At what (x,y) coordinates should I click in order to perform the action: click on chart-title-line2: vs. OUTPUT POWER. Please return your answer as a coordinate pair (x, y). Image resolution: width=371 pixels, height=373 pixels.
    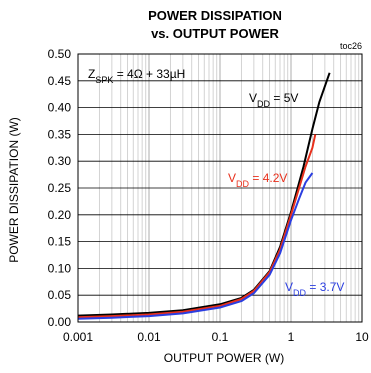
    Looking at the image, I should click on (215, 33).